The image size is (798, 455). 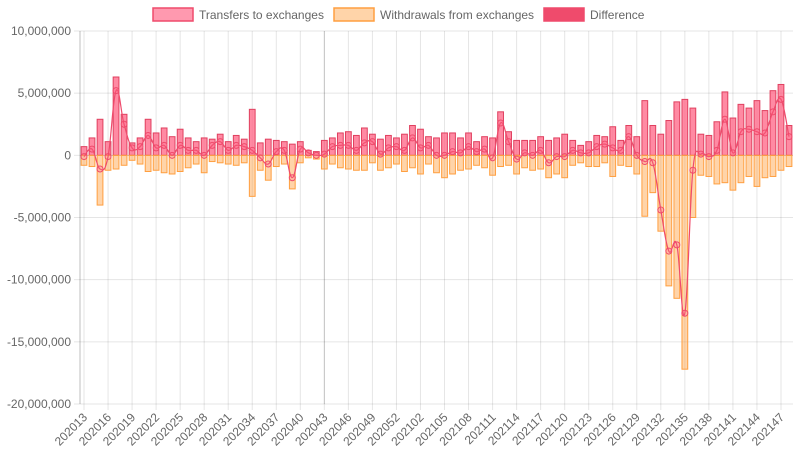 I want to click on legend-item-transfers: Transfers to exchanges, so click(x=238, y=14).